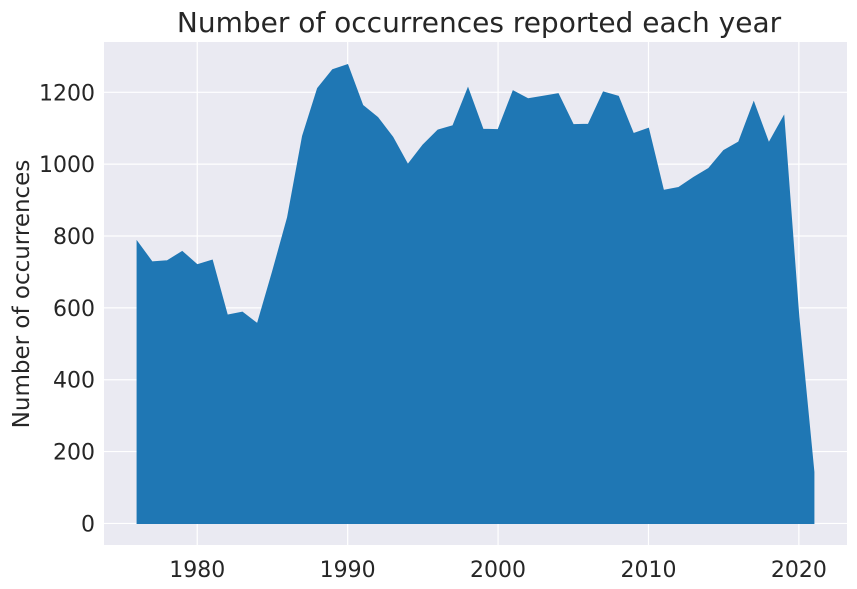 Image resolution: width=857 pixels, height=589 pixels. What do you see at coordinates (799, 570) in the screenshot?
I see `x-tick-label: 2020` at bounding box center [799, 570].